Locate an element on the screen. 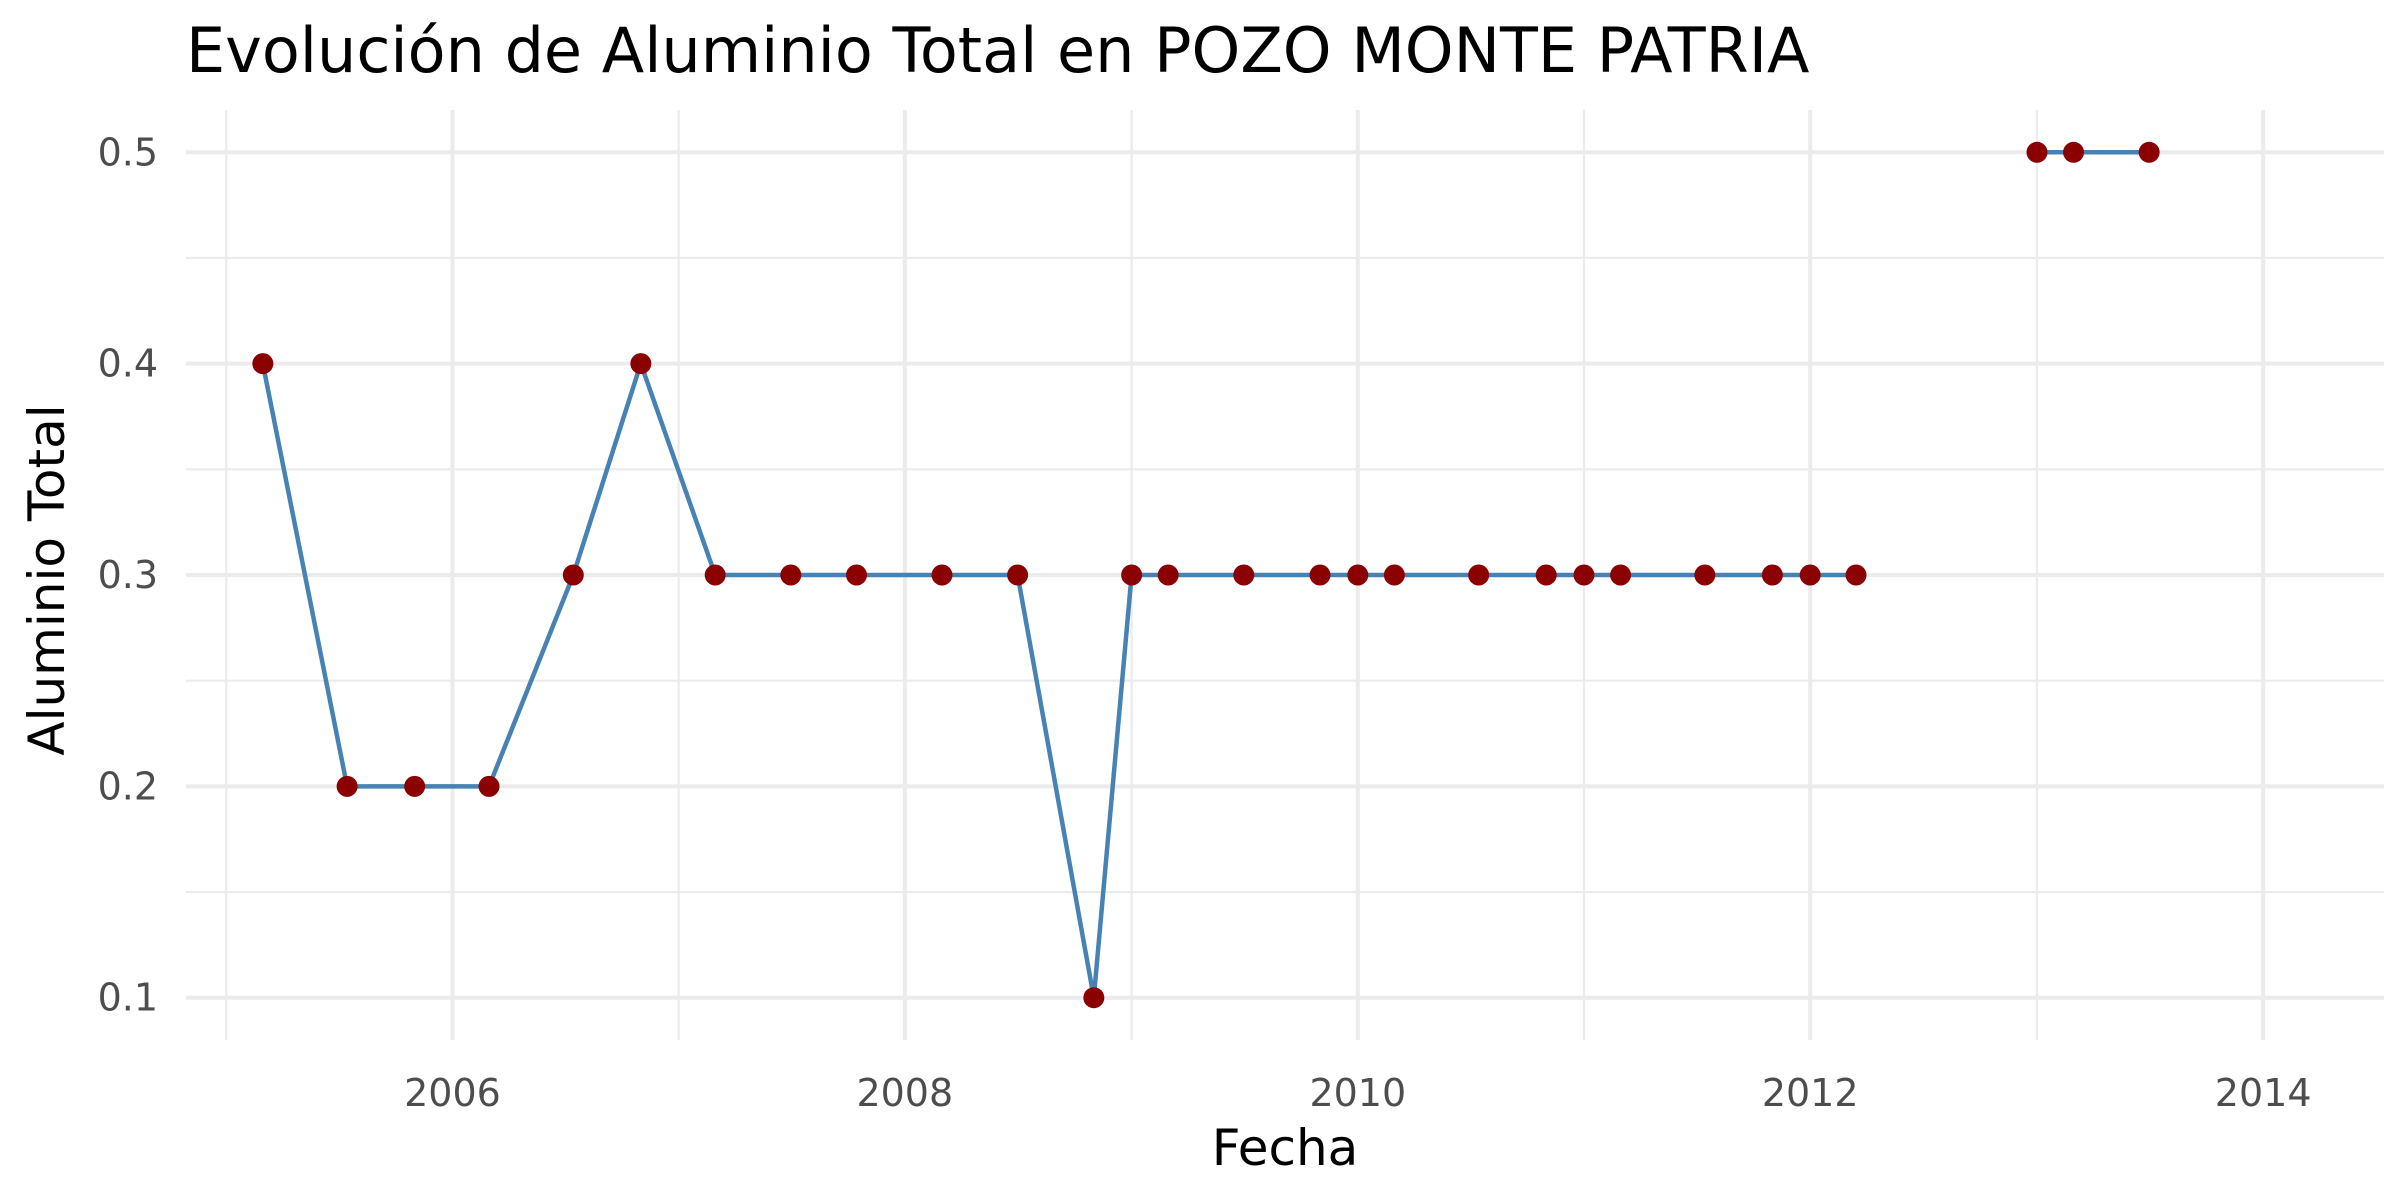  x-tick-label: 2014 is located at coordinates (2263, 1093).